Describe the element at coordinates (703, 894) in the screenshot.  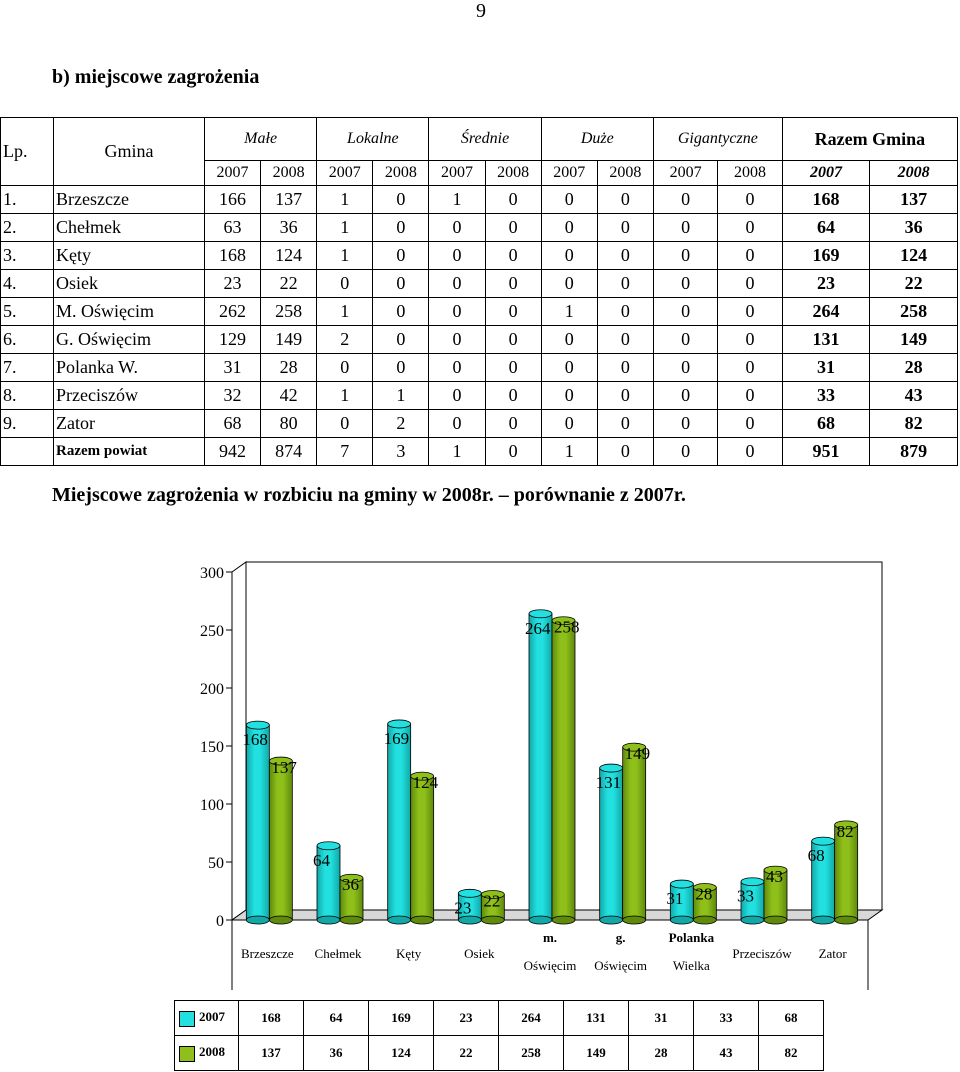
I see `data-label: 28` at that location.